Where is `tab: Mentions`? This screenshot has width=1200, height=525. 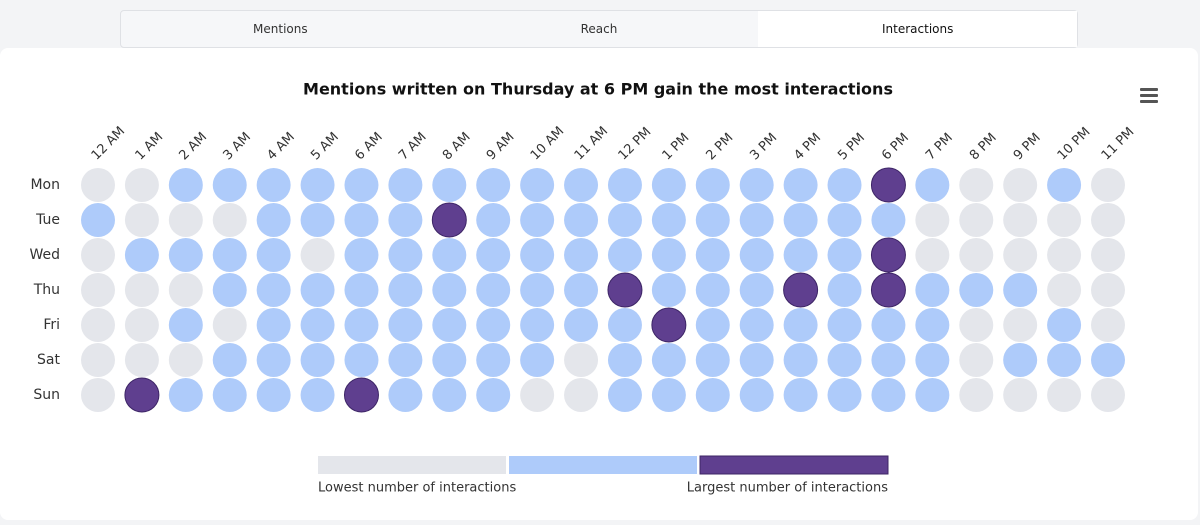
tab: Mentions is located at coordinates (280, 29).